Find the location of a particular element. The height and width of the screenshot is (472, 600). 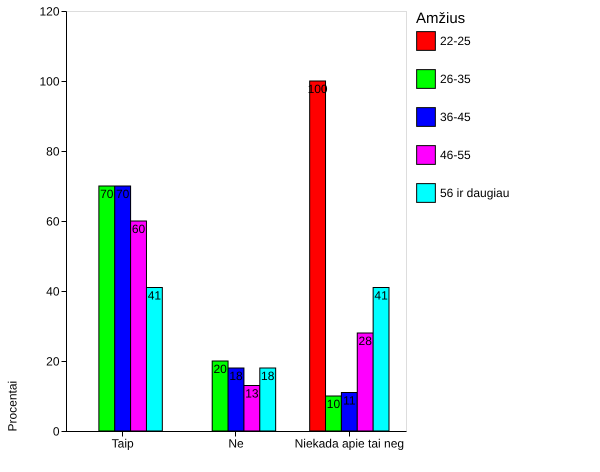

legend-label: 22-25 is located at coordinates (456, 41).